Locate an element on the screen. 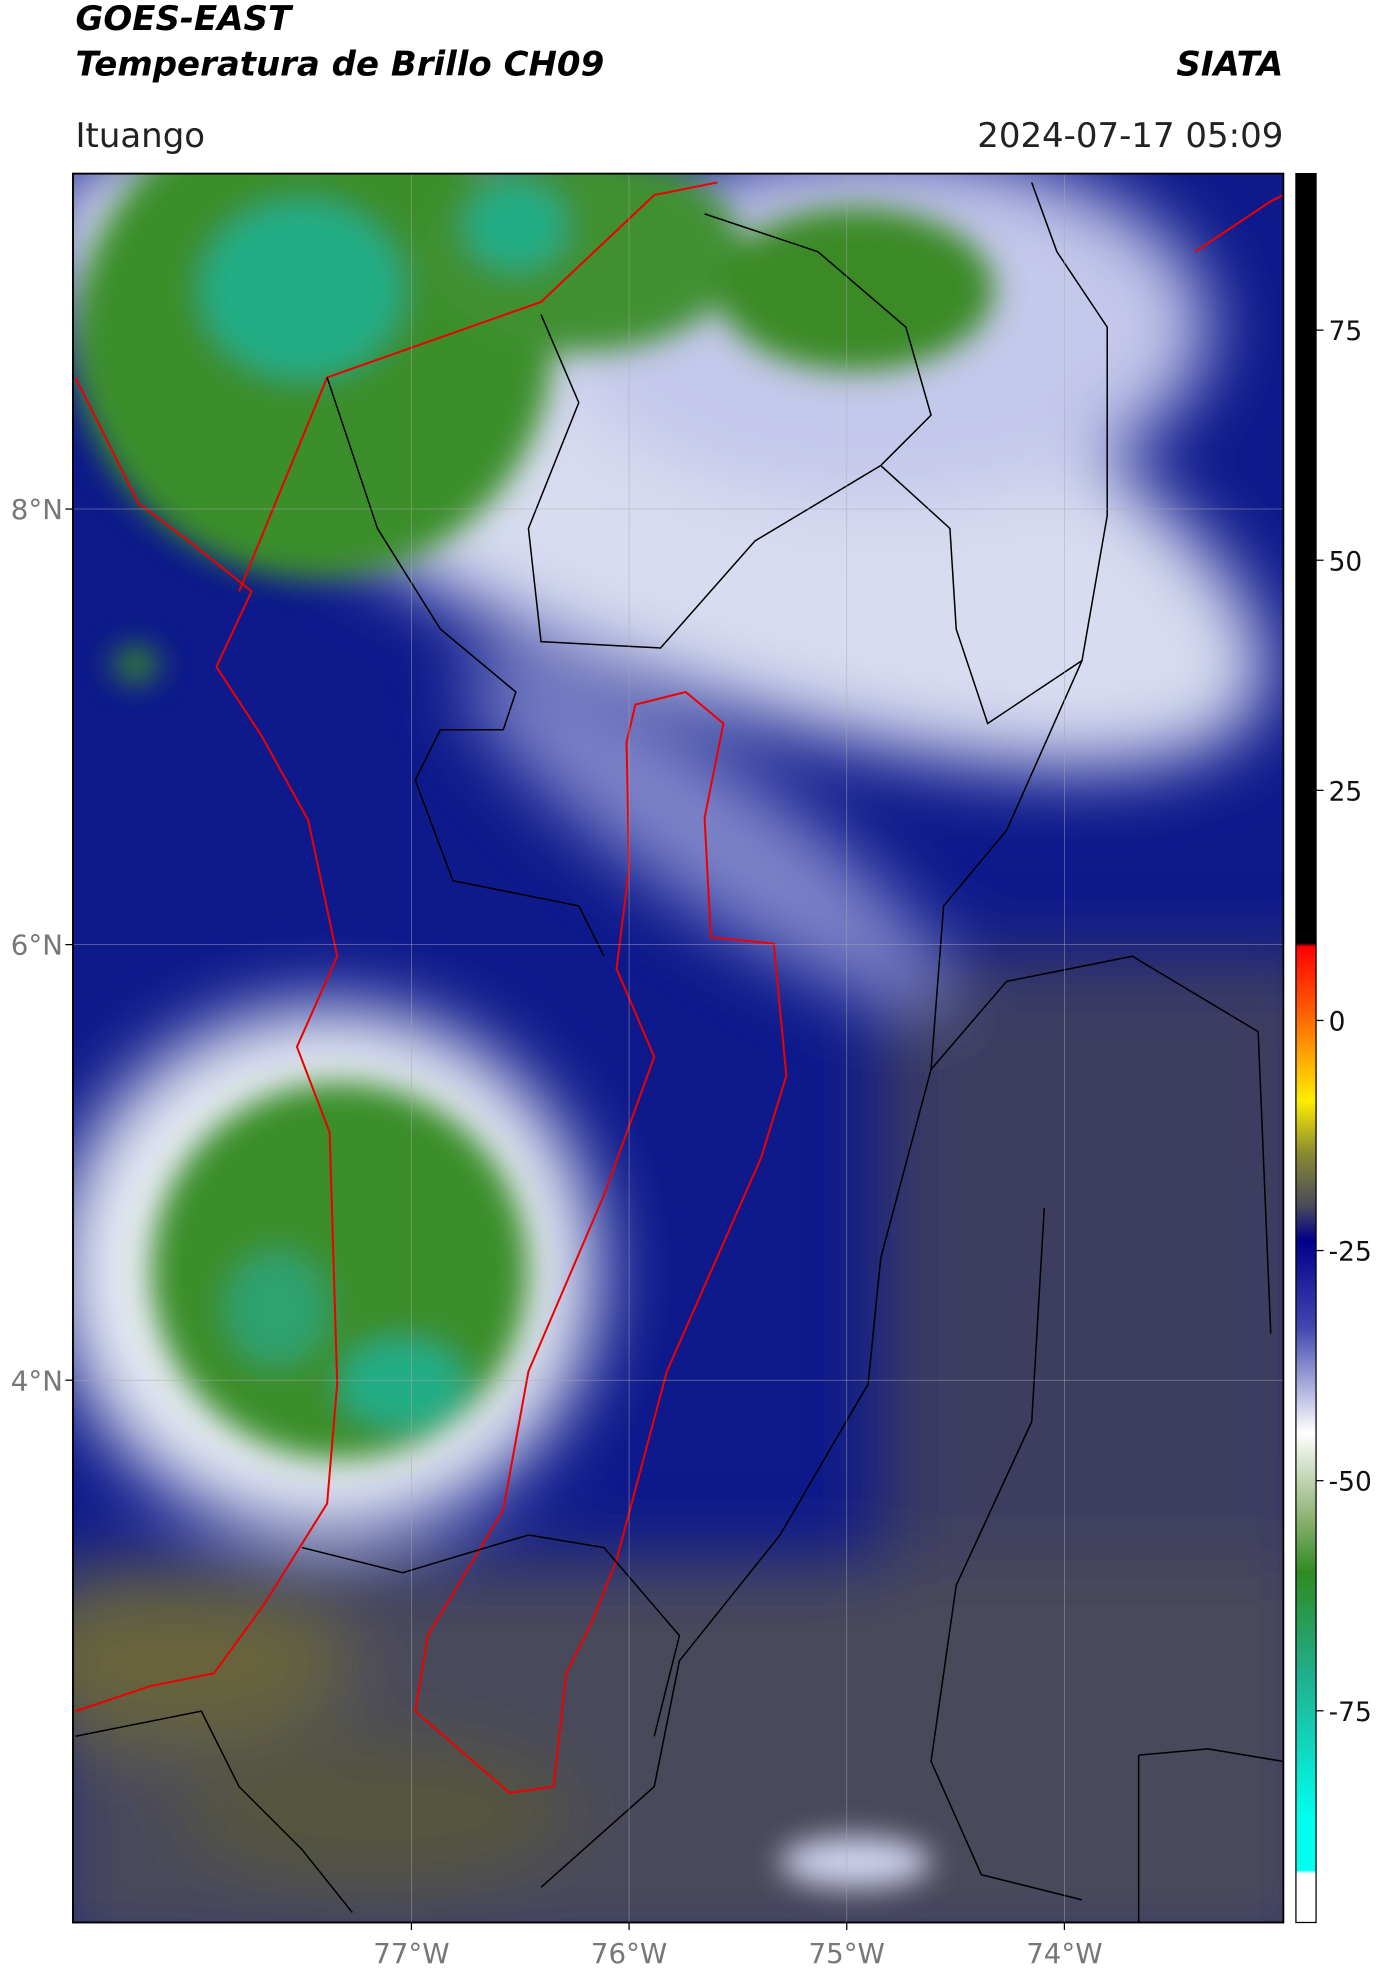  lon-tick-label: 76°W is located at coordinates (629, 1953).